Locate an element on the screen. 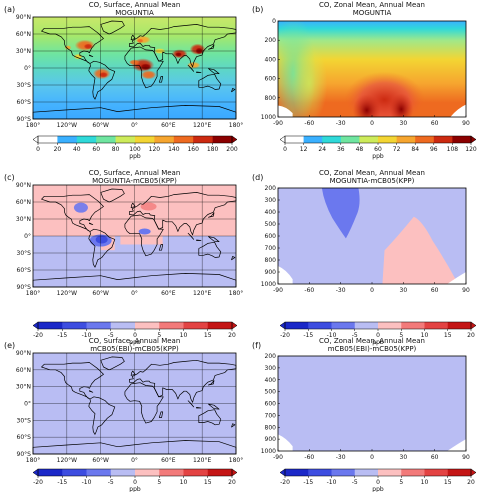 The image size is (500, 492). colorbar-tick-label: 15 is located at coordinates (208, 482).